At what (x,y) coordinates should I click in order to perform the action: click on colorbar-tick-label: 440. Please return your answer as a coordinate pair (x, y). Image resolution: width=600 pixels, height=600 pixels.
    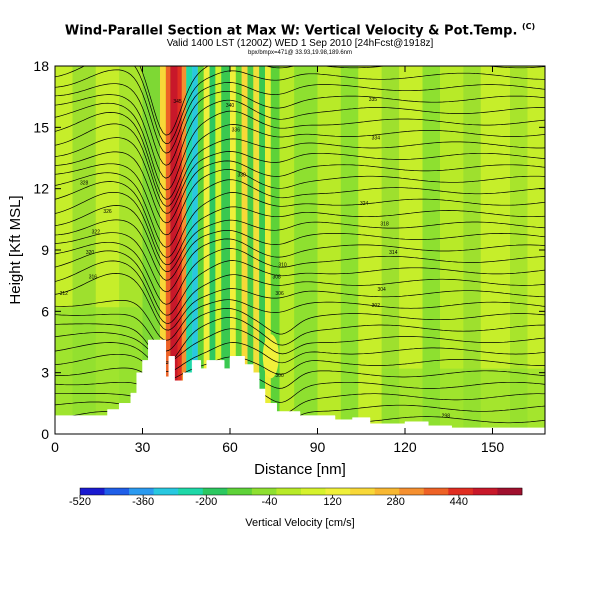
    Looking at the image, I should click on (459, 502).